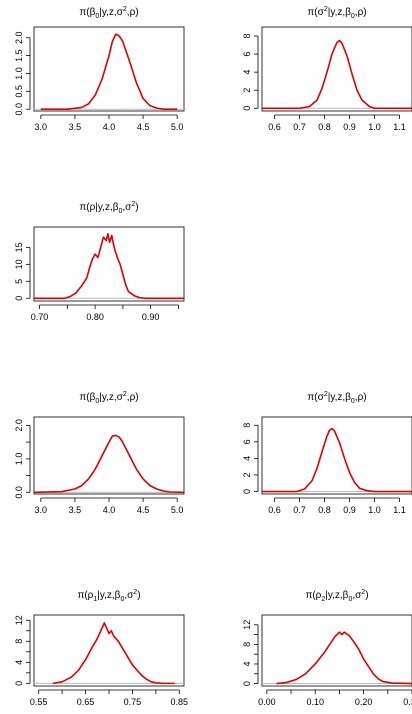 Image resolution: width=412 pixels, height=714 pixels. What do you see at coordinates (177, 510) in the screenshot?
I see `x-tick-label: 5.0` at bounding box center [177, 510].